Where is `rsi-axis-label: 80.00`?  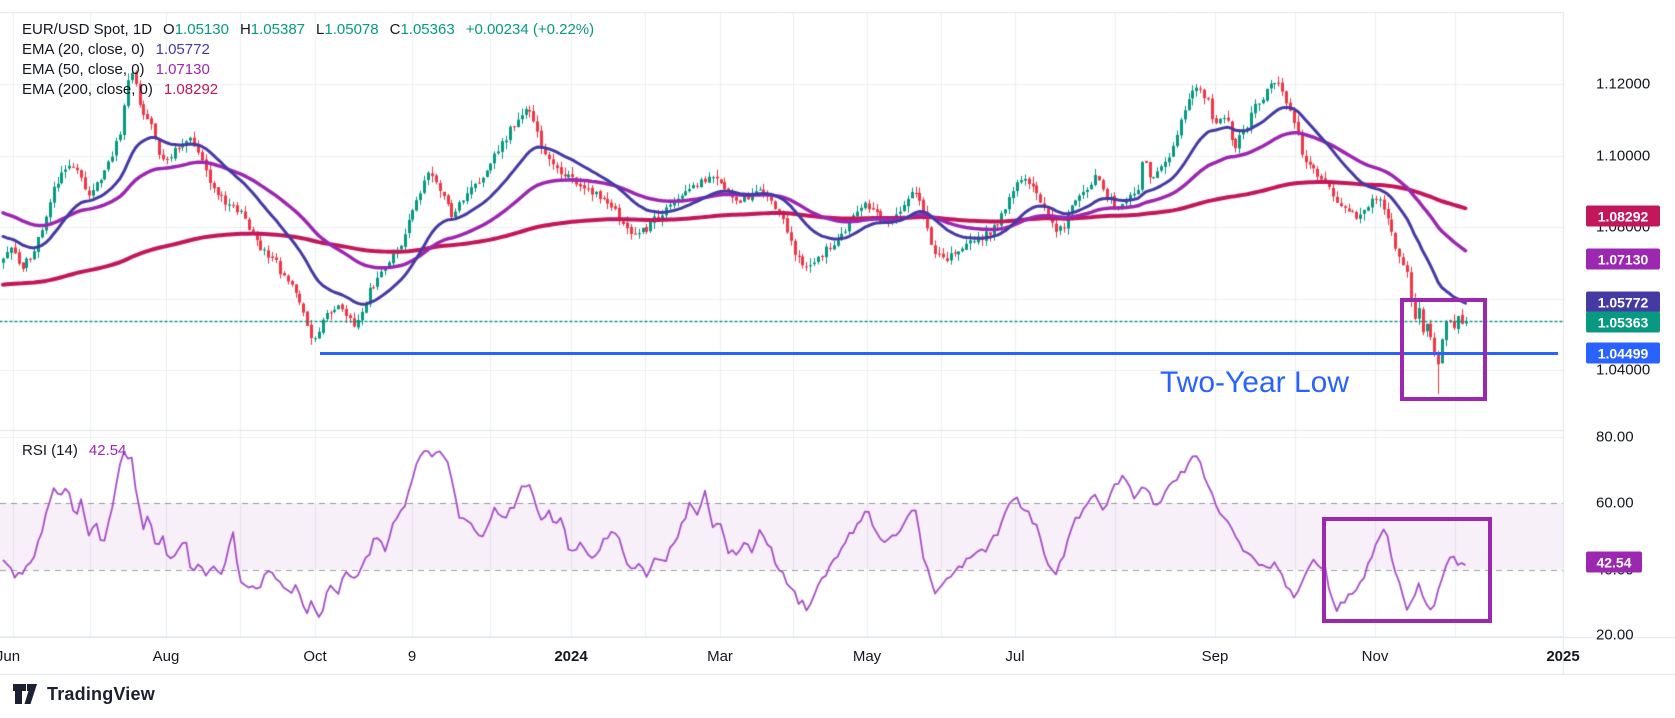
rsi-axis-label: 80.00 is located at coordinates (1615, 437).